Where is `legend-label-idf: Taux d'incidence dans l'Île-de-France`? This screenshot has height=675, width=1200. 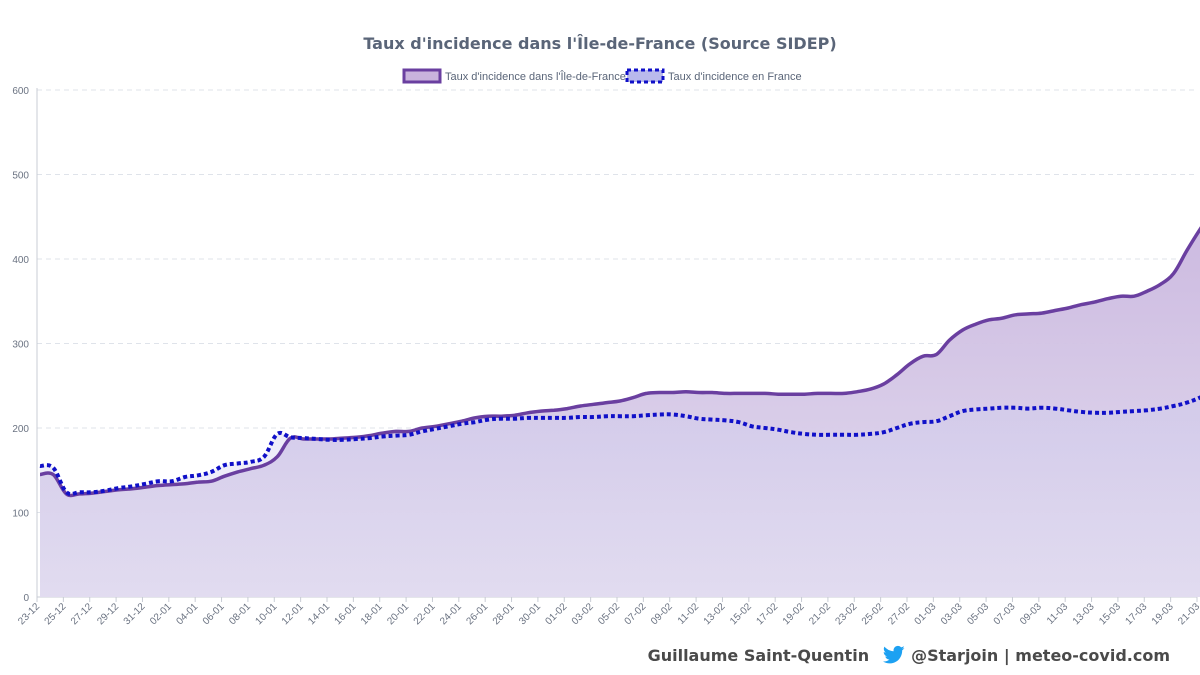
legend-label-idf: Taux d'incidence dans l'Île-de-France is located at coordinates (535, 76).